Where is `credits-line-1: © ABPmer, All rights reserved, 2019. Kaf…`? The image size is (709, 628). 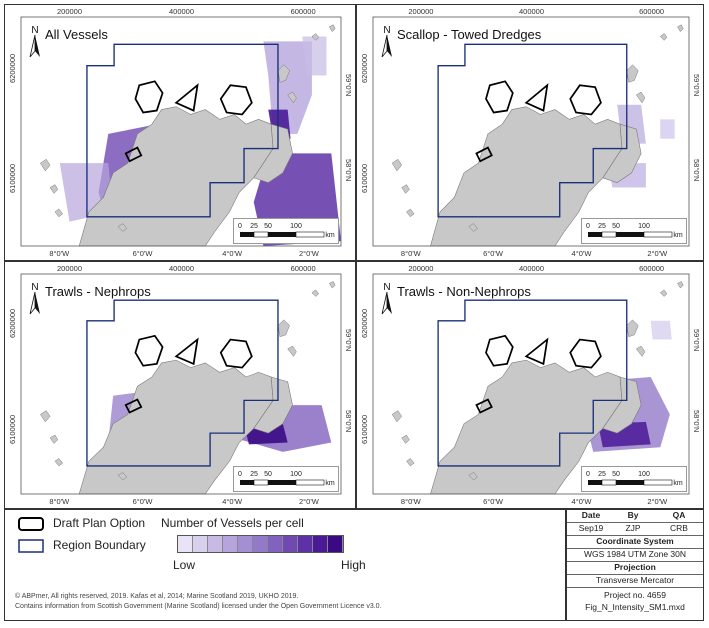 credits-line-1: © ABPmer, All rights reserved, 2019. Kaf… is located at coordinates (157, 596).